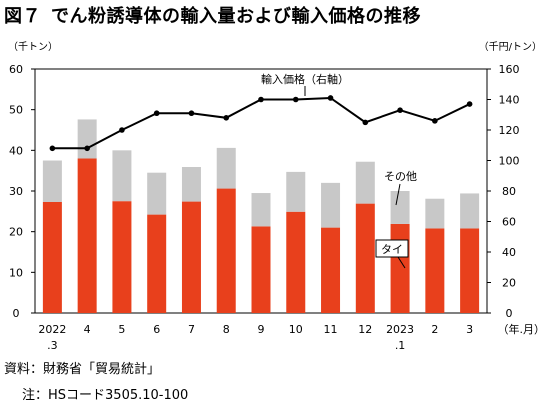  I want to click on right-tick-label: 20, so click(509, 283).